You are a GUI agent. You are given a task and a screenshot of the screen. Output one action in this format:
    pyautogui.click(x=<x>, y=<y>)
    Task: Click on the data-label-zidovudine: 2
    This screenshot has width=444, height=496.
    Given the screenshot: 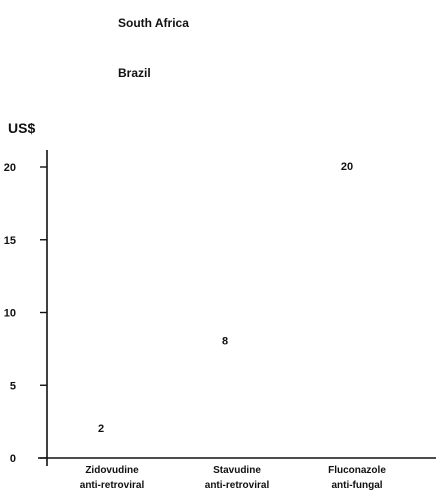 What is the action you would take?
    pyautogui.click(x=101, y=429)
    